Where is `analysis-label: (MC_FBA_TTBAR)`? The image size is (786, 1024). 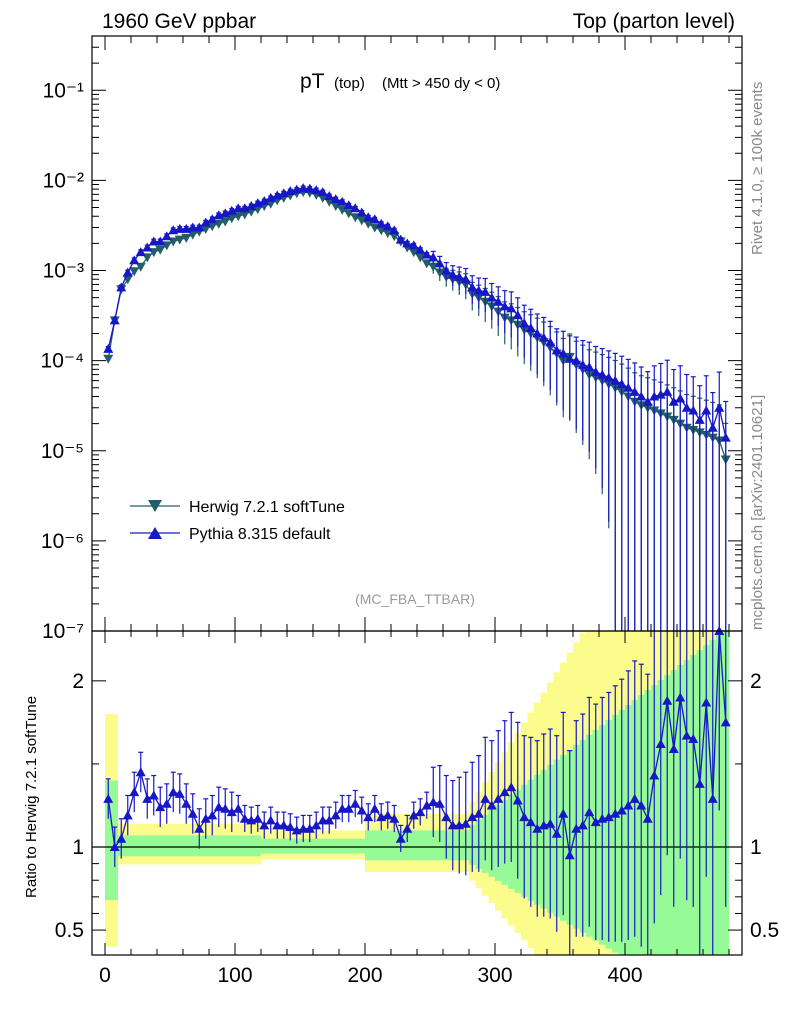 analysis-label: (MC_FBA_TTBAR) is located at coordinates (415, 599).